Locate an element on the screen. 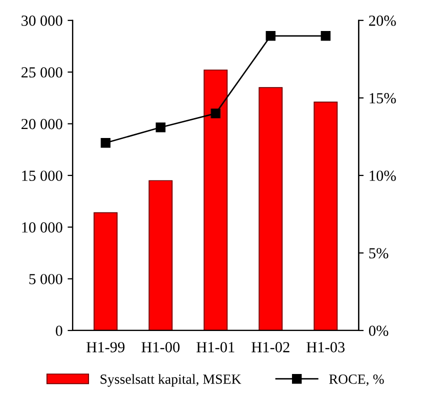  y2-tick-label: 10% is located at coordinates (383, 175).